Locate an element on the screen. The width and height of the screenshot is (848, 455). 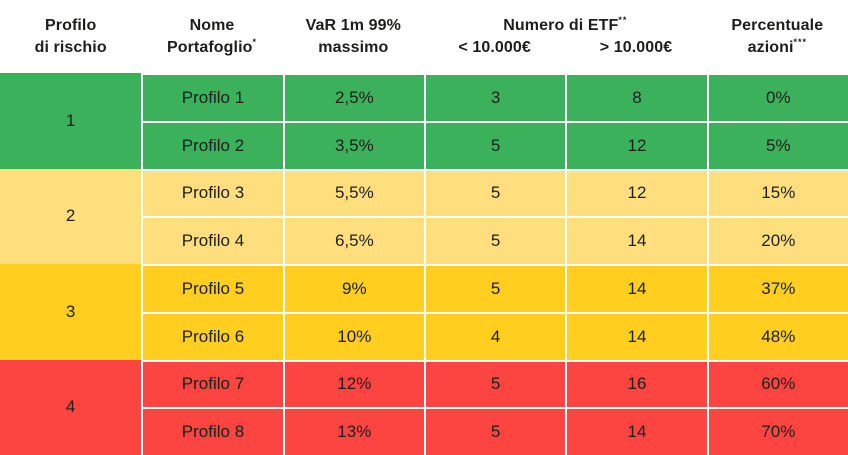
header-etf-over-10k: > 10.000€ is located at coordinates (636, 47).